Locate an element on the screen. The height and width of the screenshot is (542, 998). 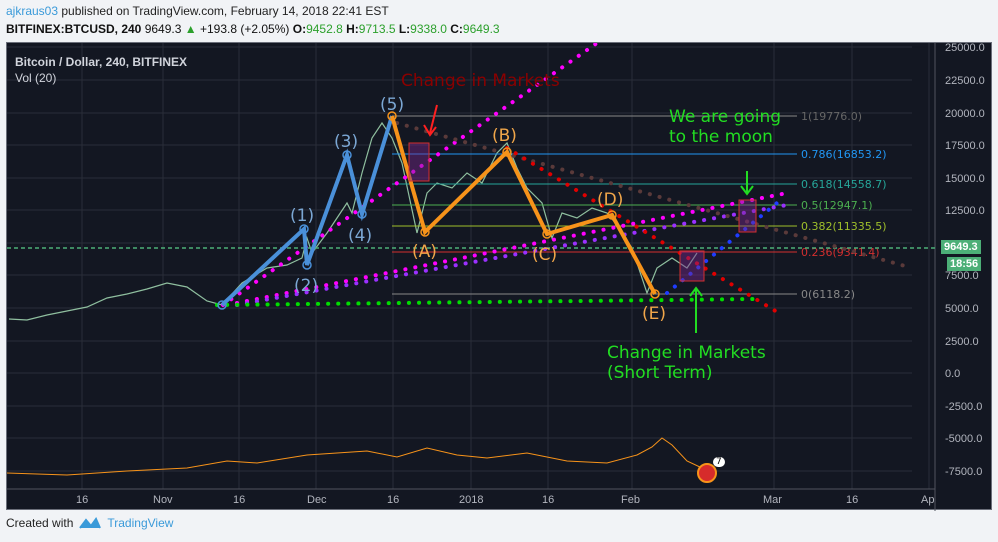
annotation-moon-line1: We are going is located at coordinates (725, 117).